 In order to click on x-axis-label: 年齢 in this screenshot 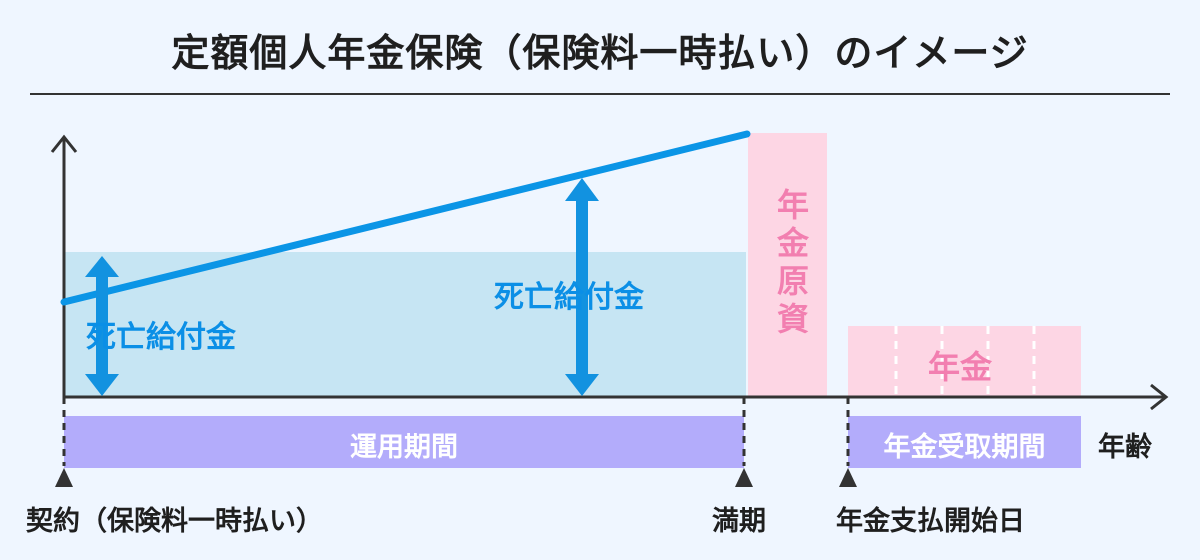, I will do `click(1125, 447)`.